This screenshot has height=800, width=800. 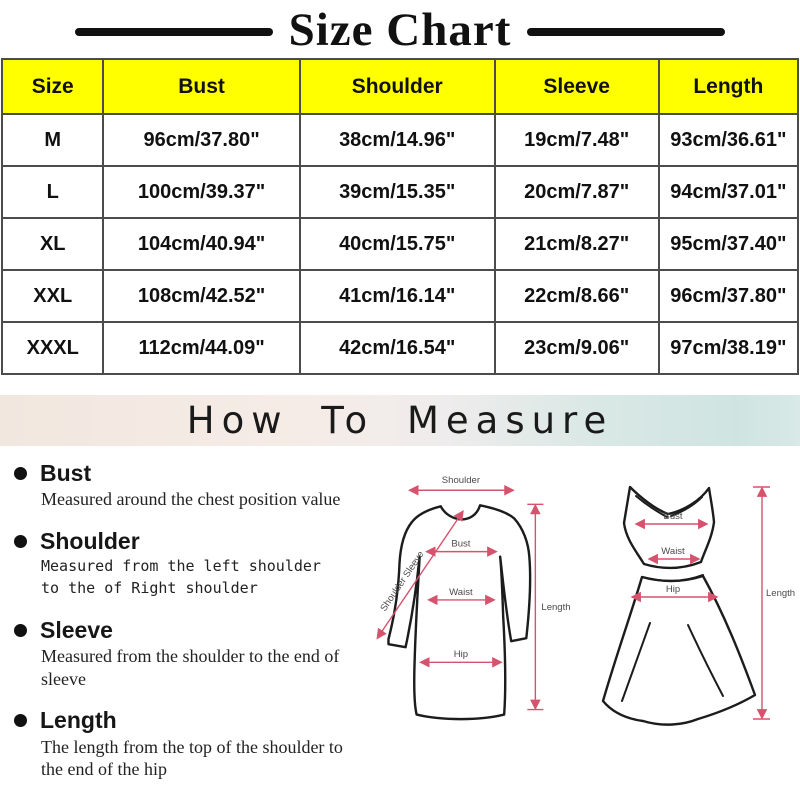 I want to click on waistband-line, so click(x=672, y=578).